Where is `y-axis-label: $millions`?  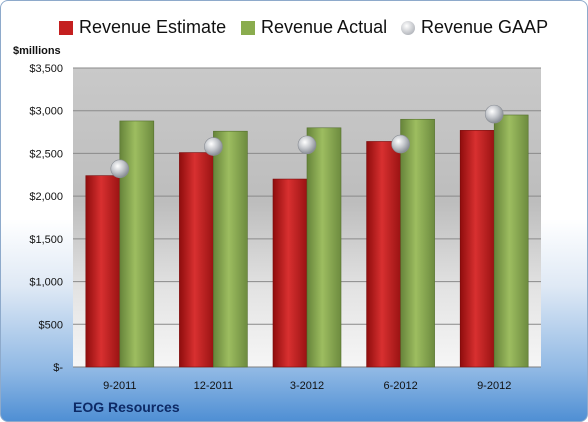 y-axis-label: $millions is located at coordinates (37, 51).